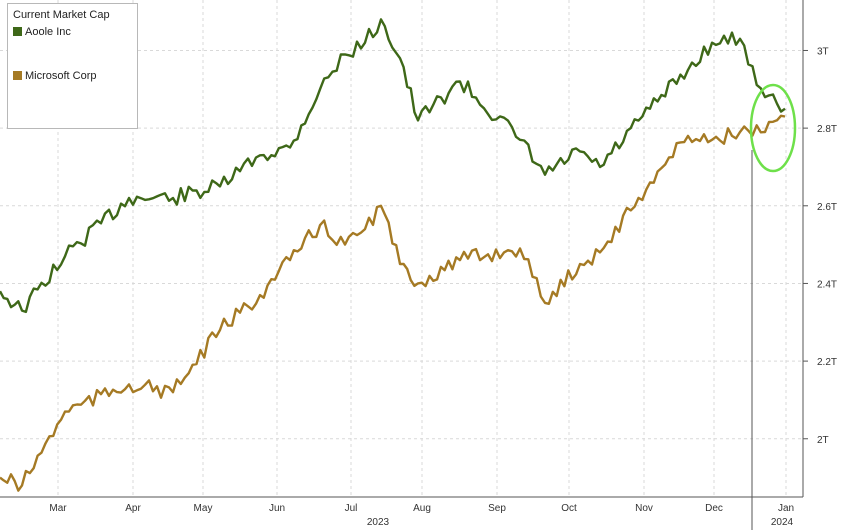 The height and width of the screenshot is (530, 848). What do you see at coordinates (823, 440) in the screenshot?
I see `y-tick-label: 2T` at bounding box center [823, 440].